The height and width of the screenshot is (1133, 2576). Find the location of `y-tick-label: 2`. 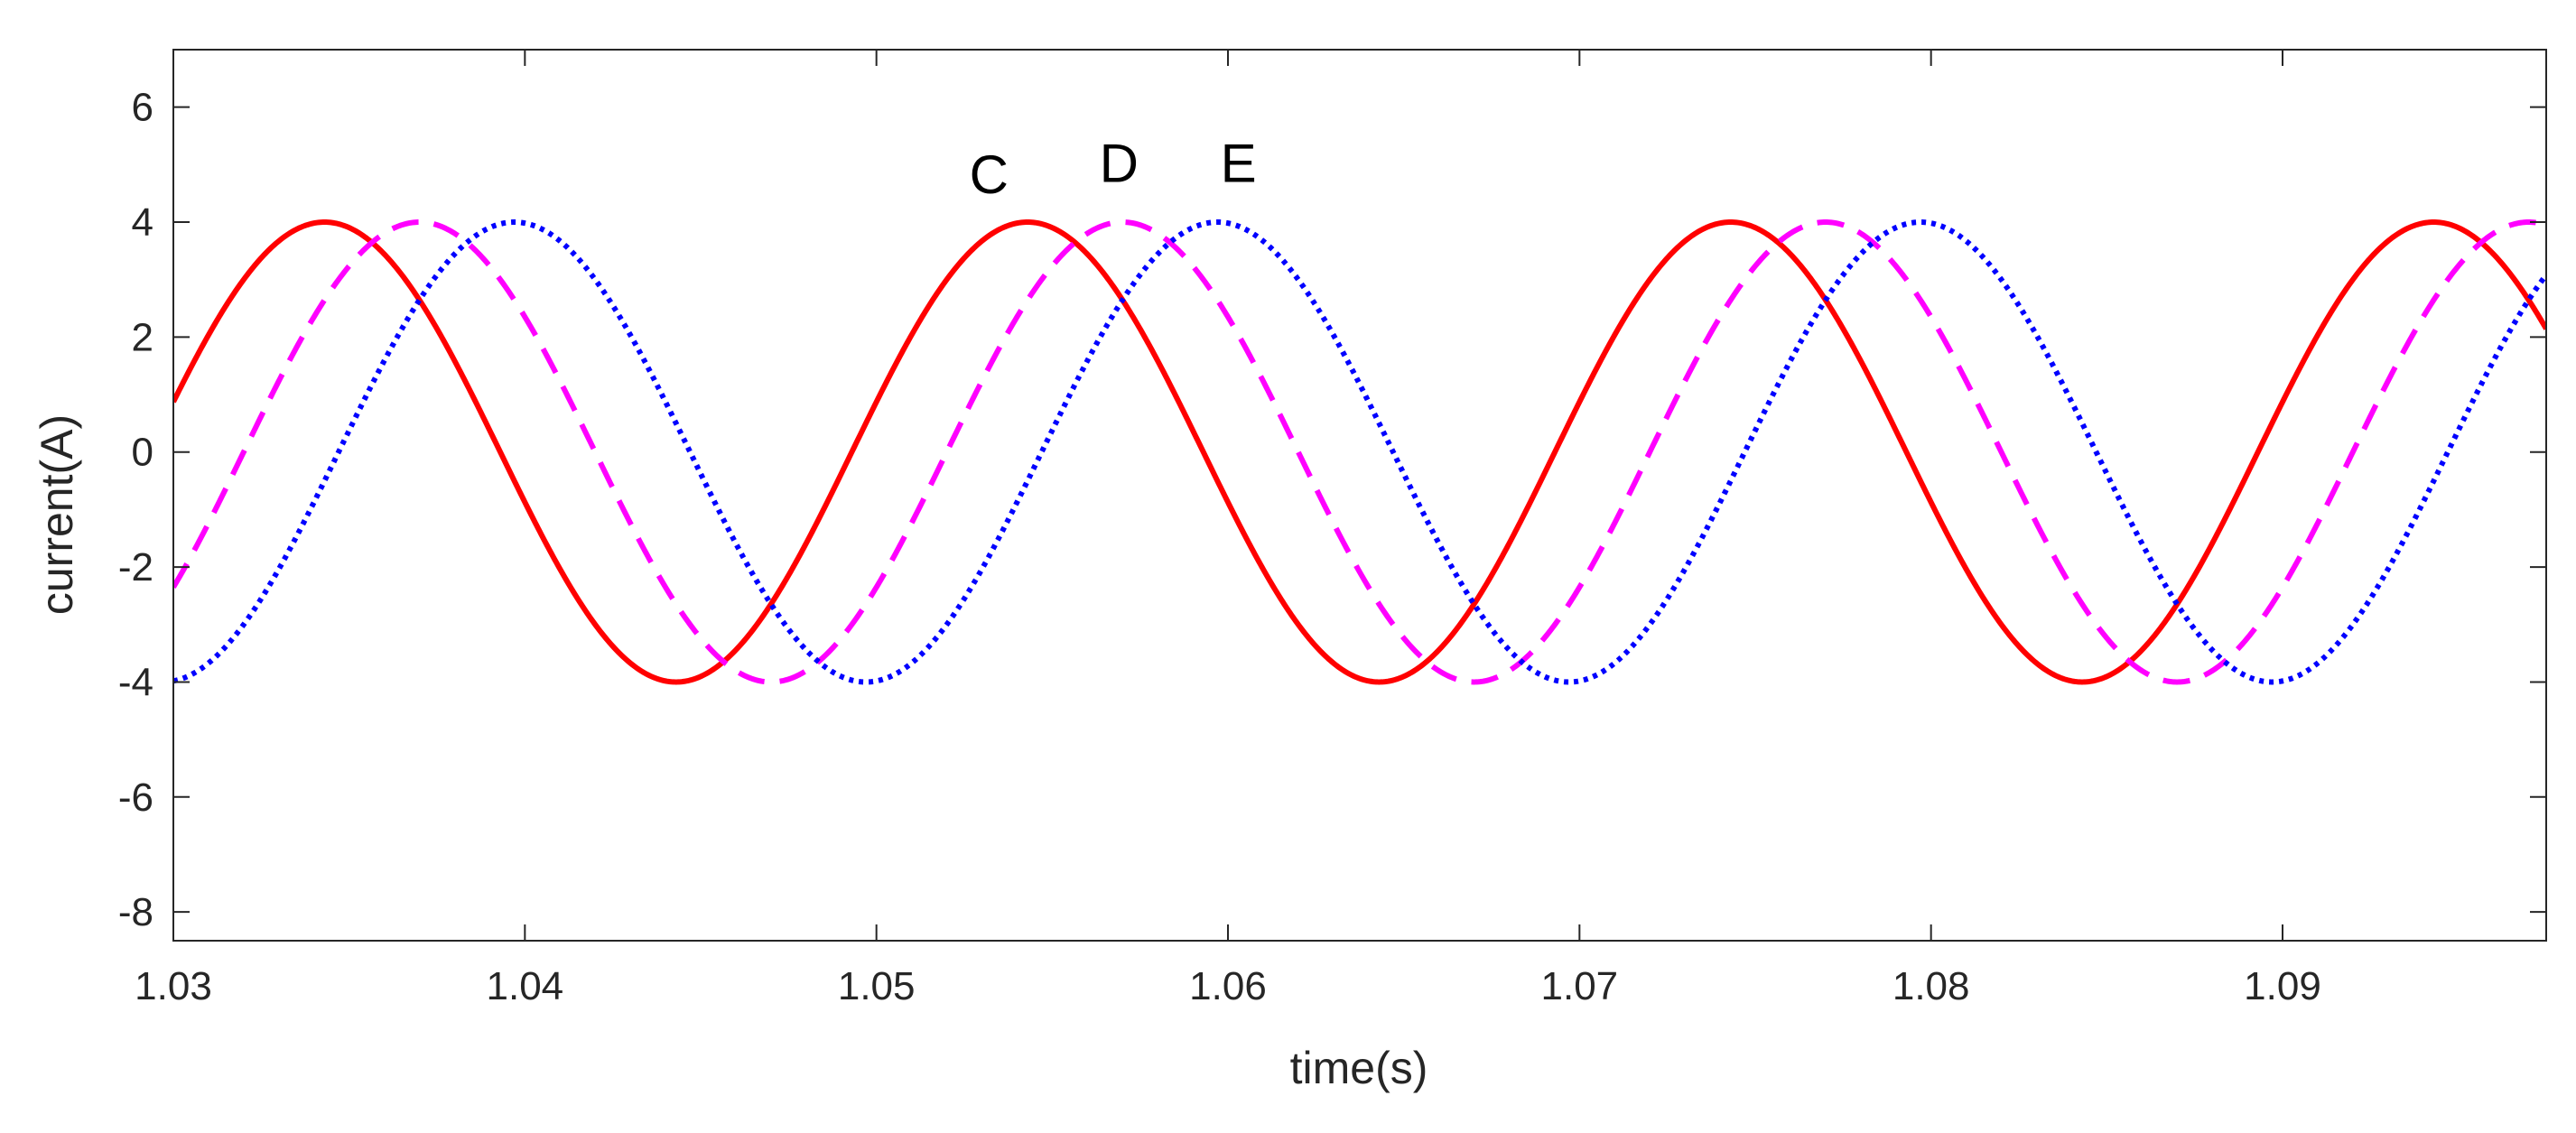

y-tick-label: 2 is located at coordinates (142, 337).